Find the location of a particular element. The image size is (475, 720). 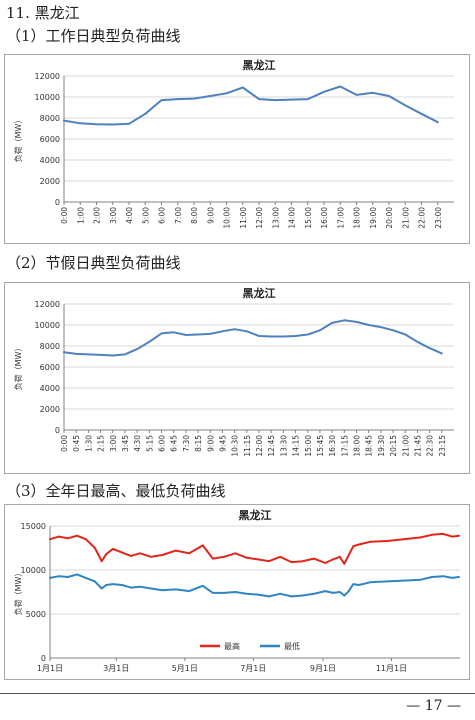

x-tick-label: 5:00 is located at coordinates (145, 215).